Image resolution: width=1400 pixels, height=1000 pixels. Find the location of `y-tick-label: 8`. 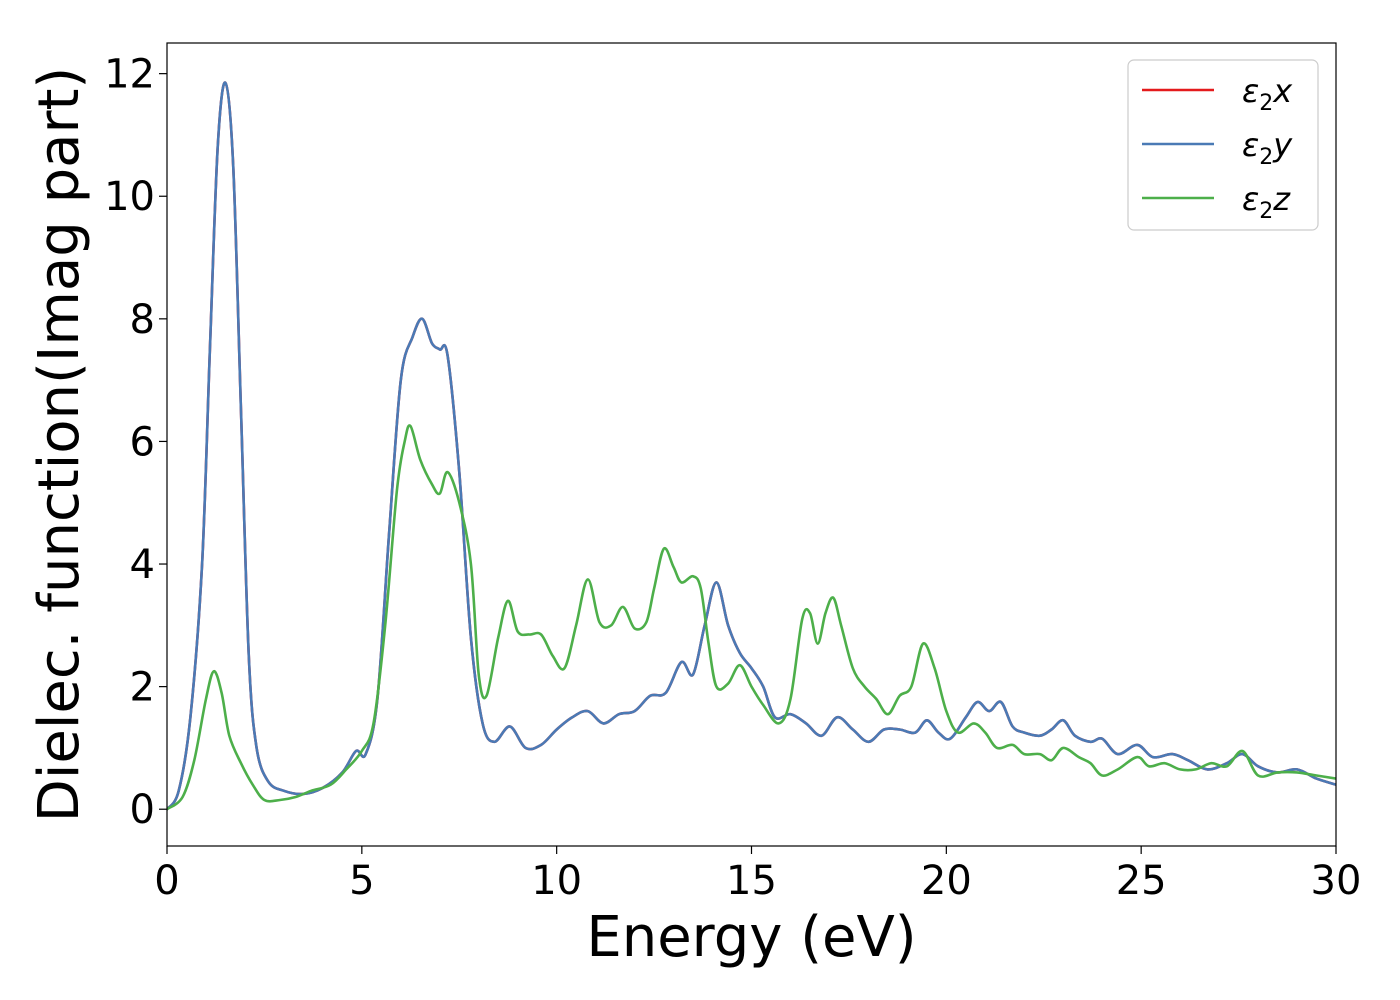

y-tick-label: 8 is located at coordinates (142, 320).